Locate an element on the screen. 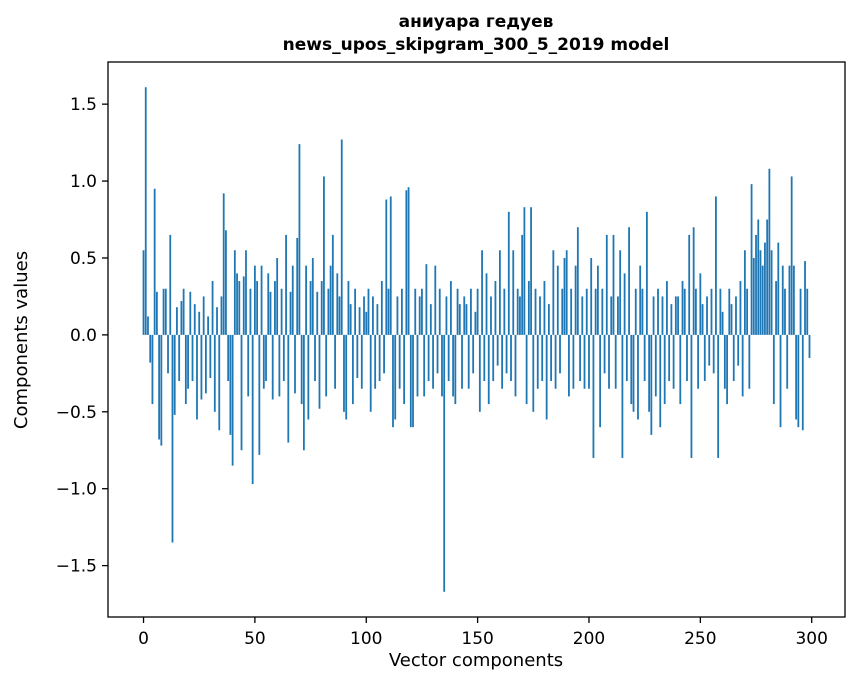 Image resolution: width=867 pixels, height=696 pixels. x-tick-label: 50 is located at coordinates (255, 639).